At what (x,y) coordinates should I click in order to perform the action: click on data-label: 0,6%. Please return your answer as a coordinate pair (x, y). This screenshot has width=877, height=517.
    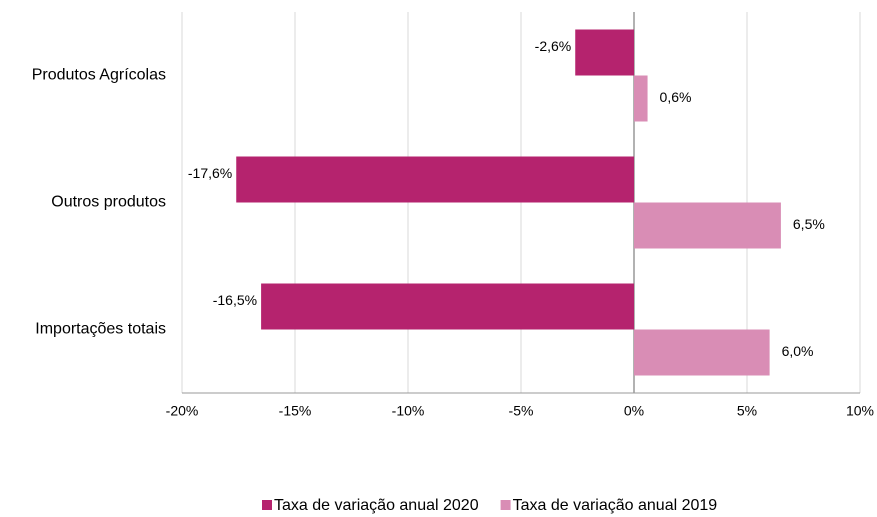
    Looking at the image, I should click on (676, 97).